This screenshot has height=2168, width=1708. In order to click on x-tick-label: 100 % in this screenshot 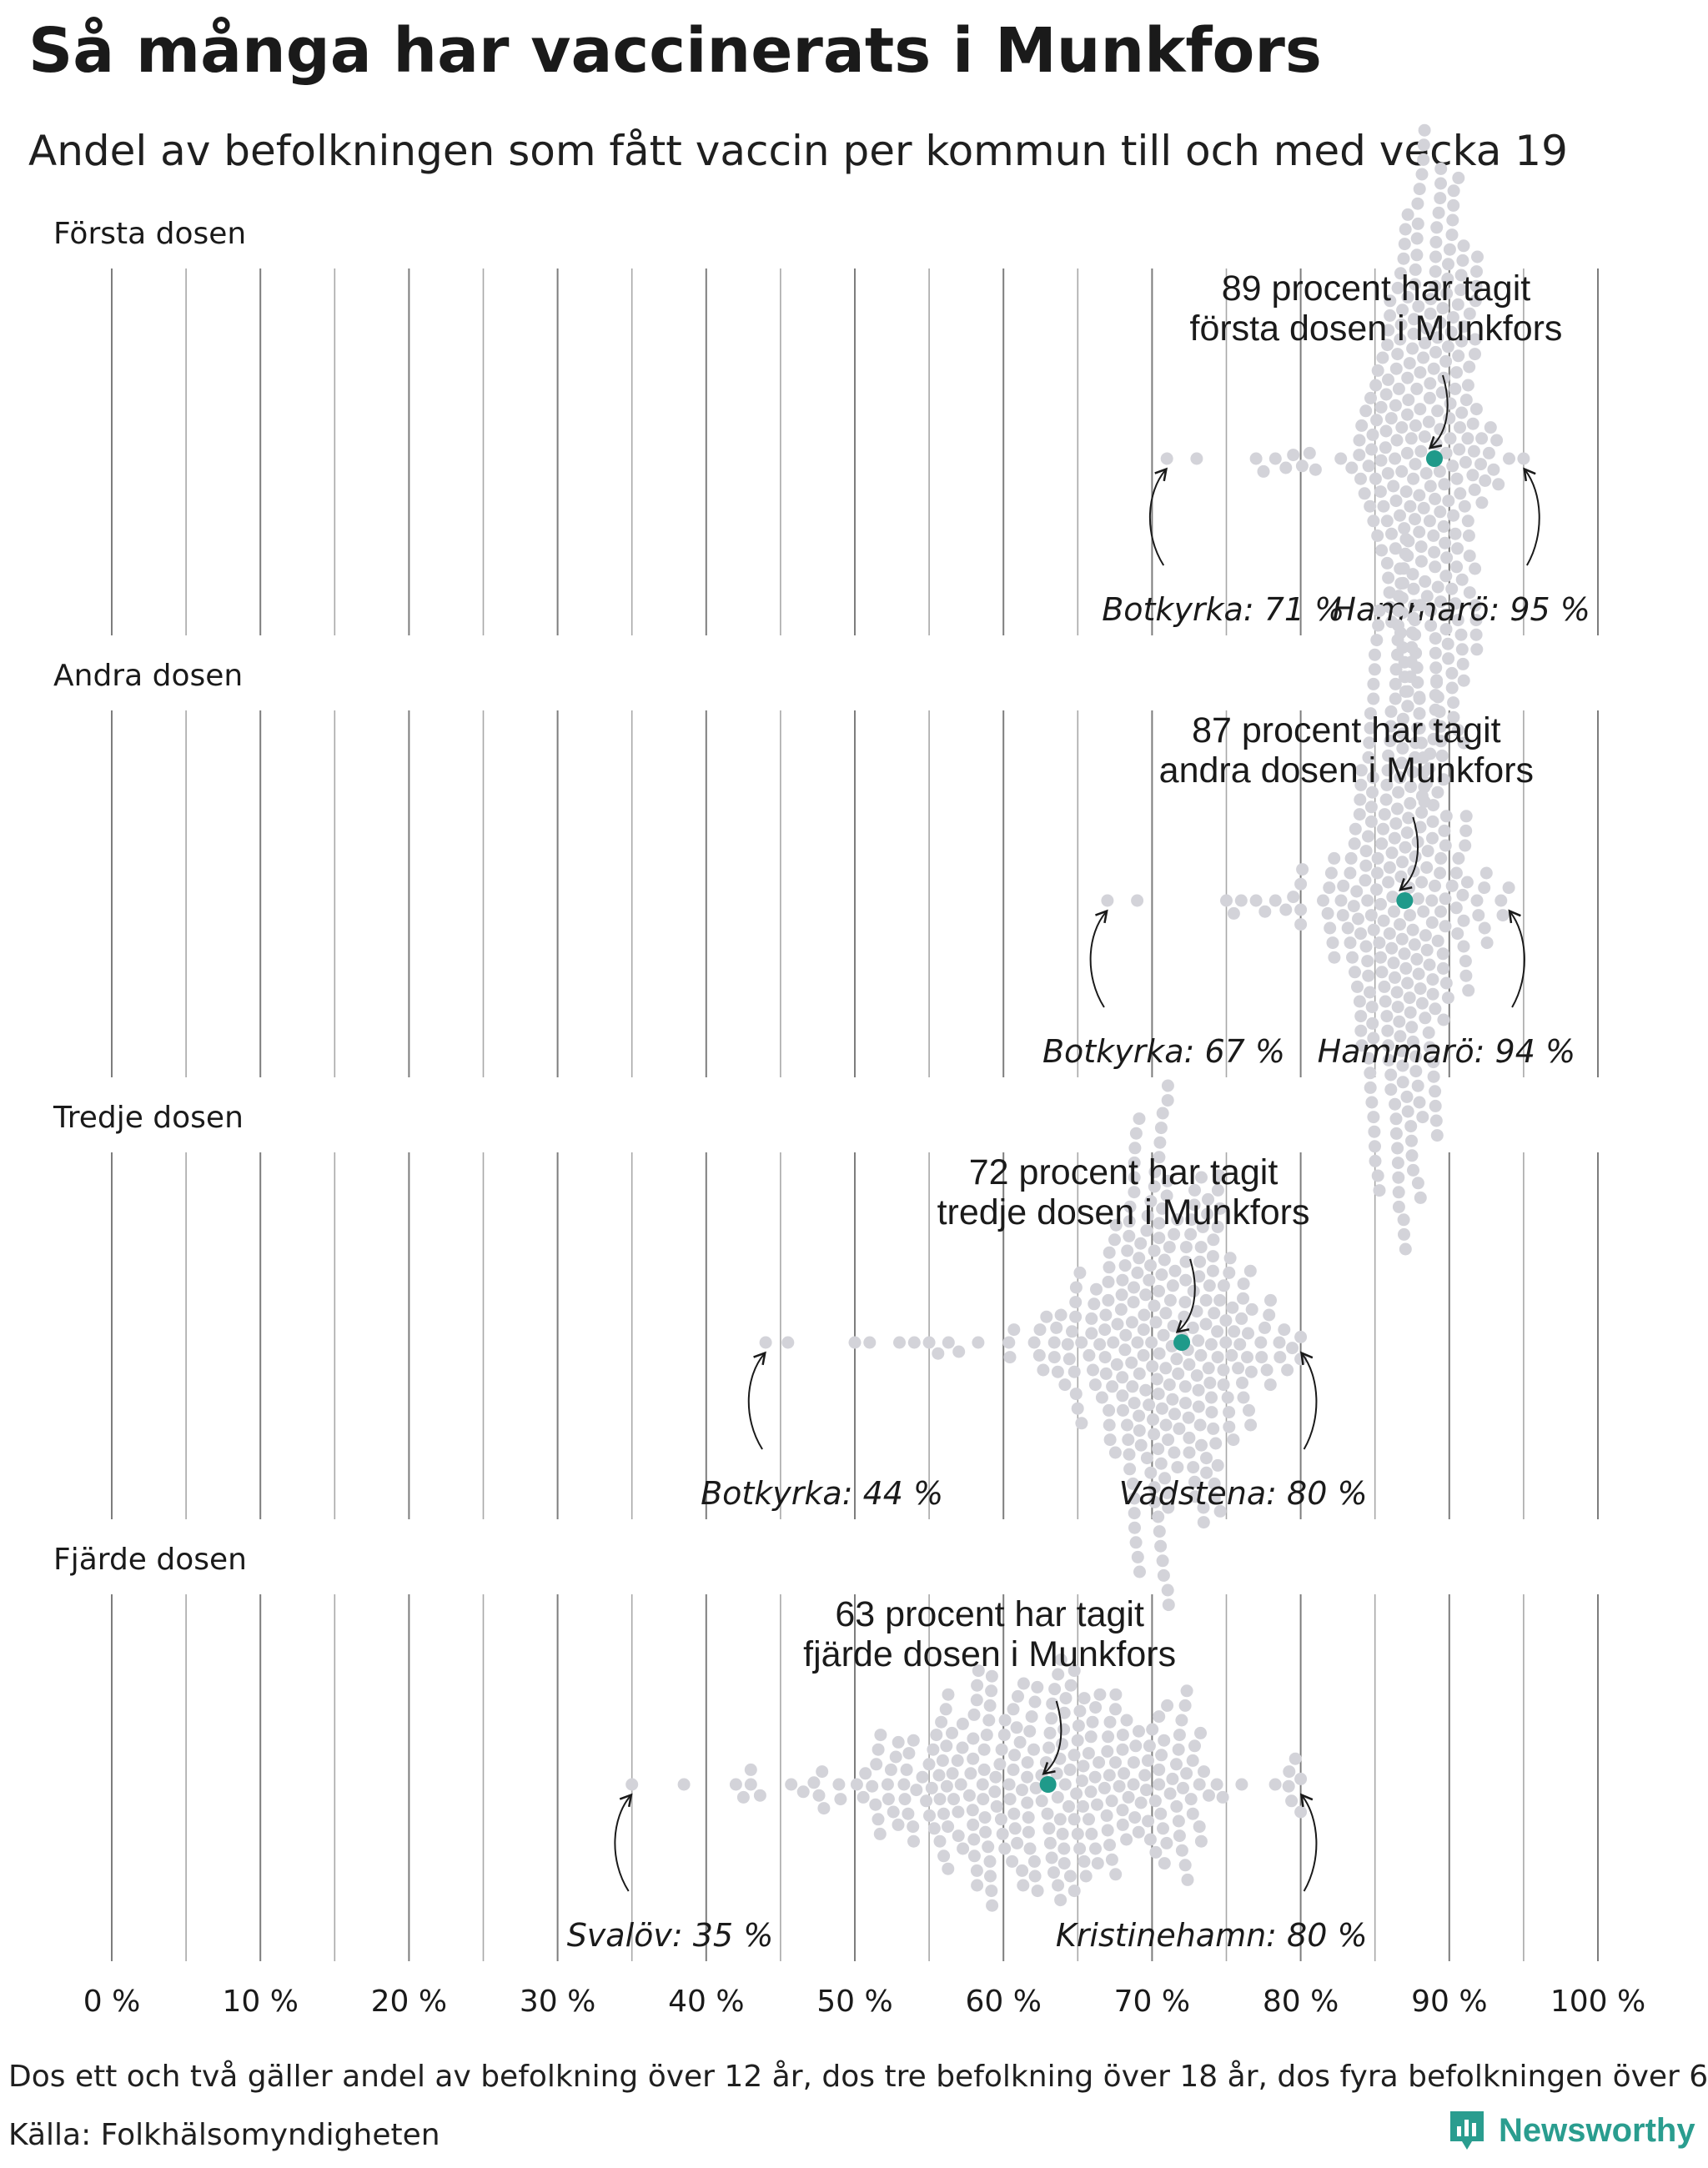, I will do `click(1597, 2002)`.